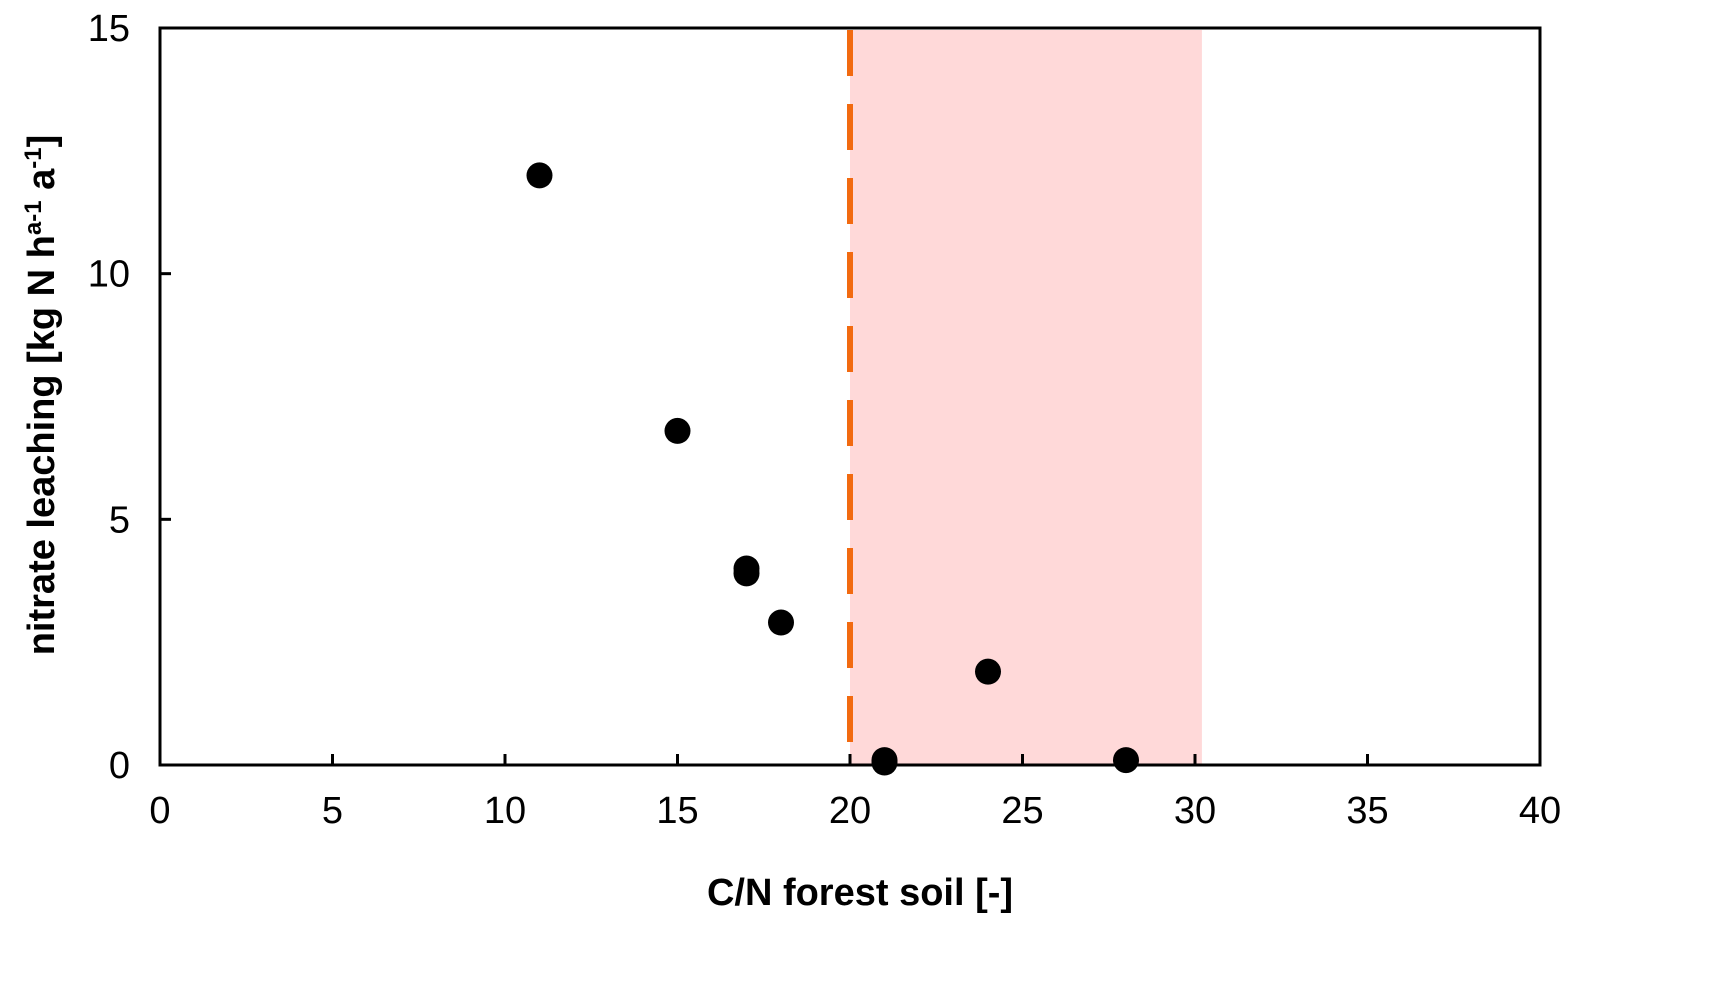 The width and height of the screenshot is (1717, 1005). What do you see at coordinates (1540, 811) in the screenshot?
I see `x-tick-label: 40` at bounding box center [1540, 811].